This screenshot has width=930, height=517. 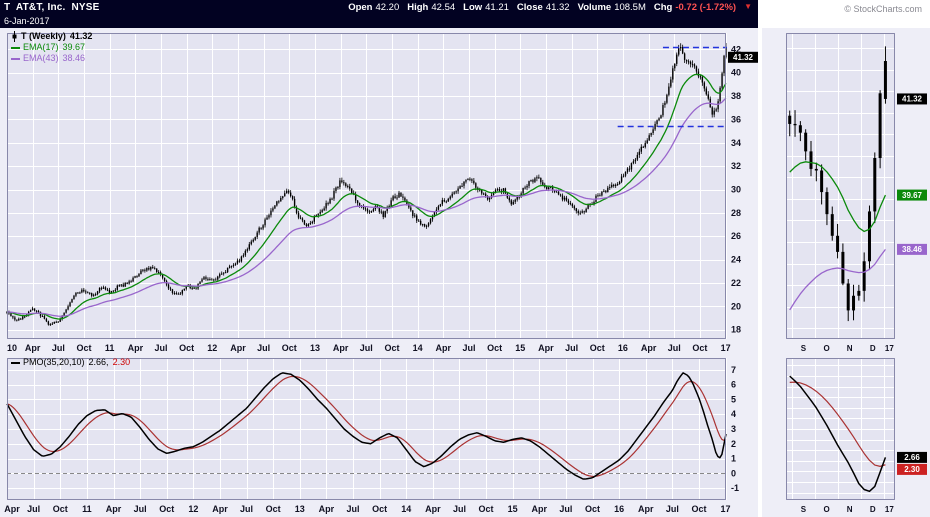 I want to click on price-legend-main-value: 41.32, so click(x=81, y=36).